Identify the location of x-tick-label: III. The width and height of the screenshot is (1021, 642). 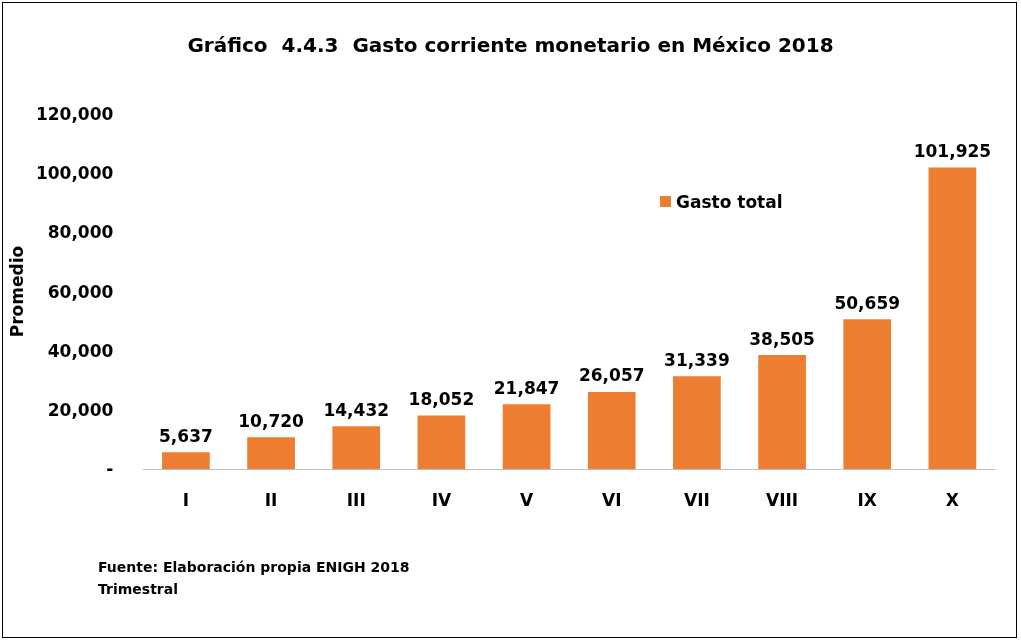
(356, 499).